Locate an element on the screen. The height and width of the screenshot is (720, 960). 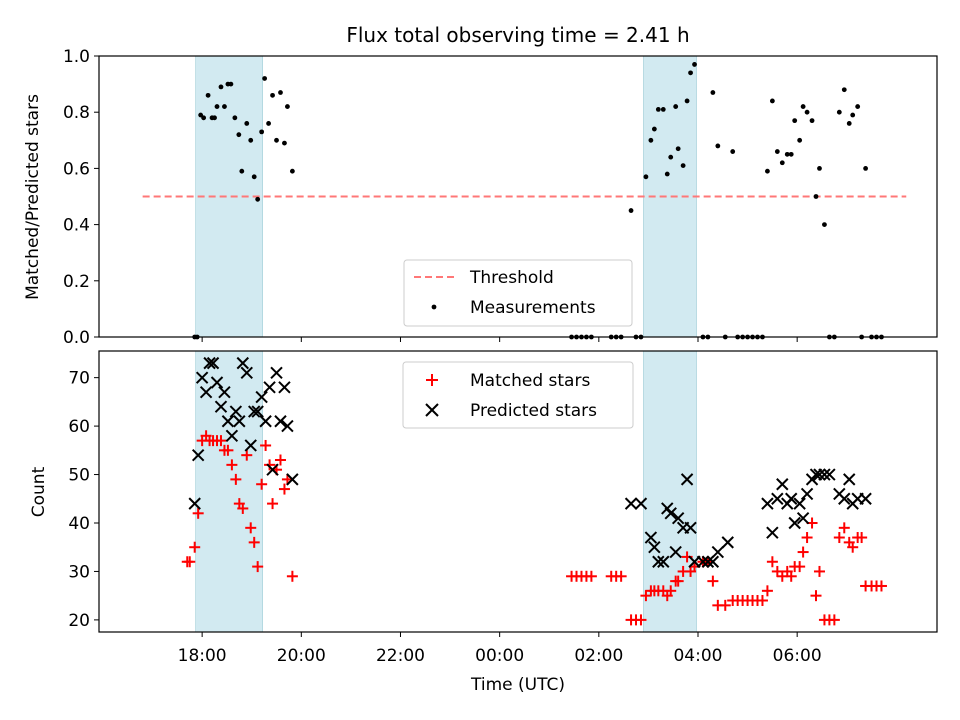
legend-predicted-swatch is located at coordinates (432, 410).